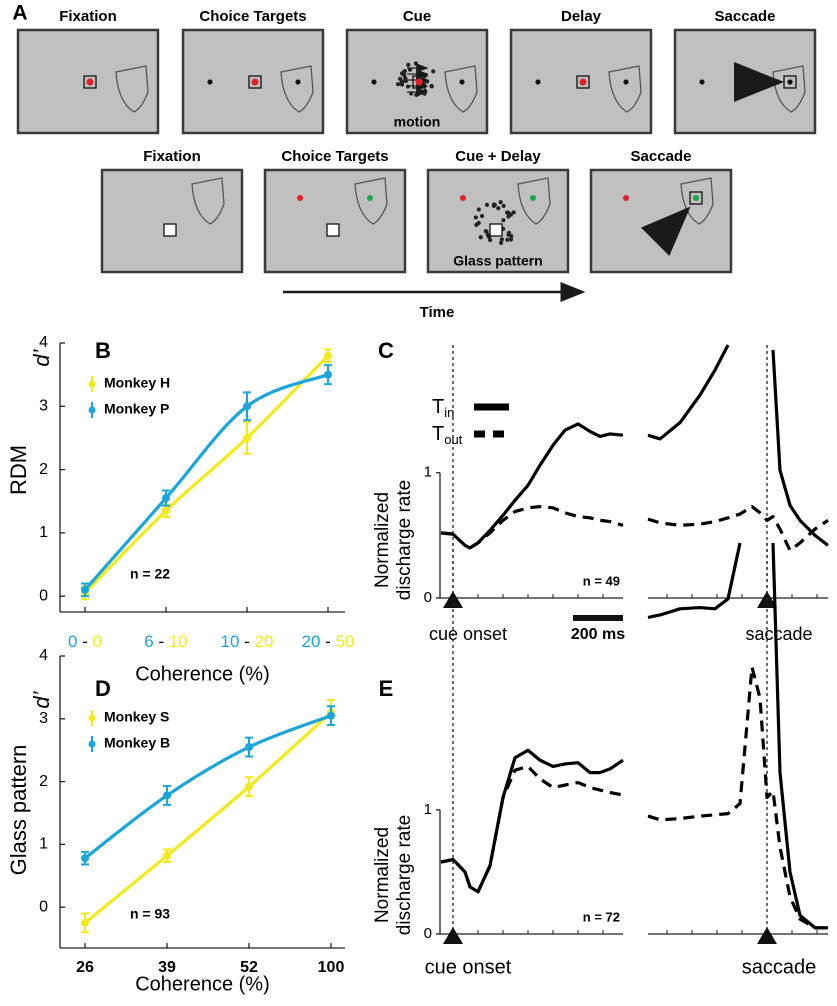 This screenshot has width=837, height=1006. I want to click on scale-bar-label: 200 ms, so click(598, 634).